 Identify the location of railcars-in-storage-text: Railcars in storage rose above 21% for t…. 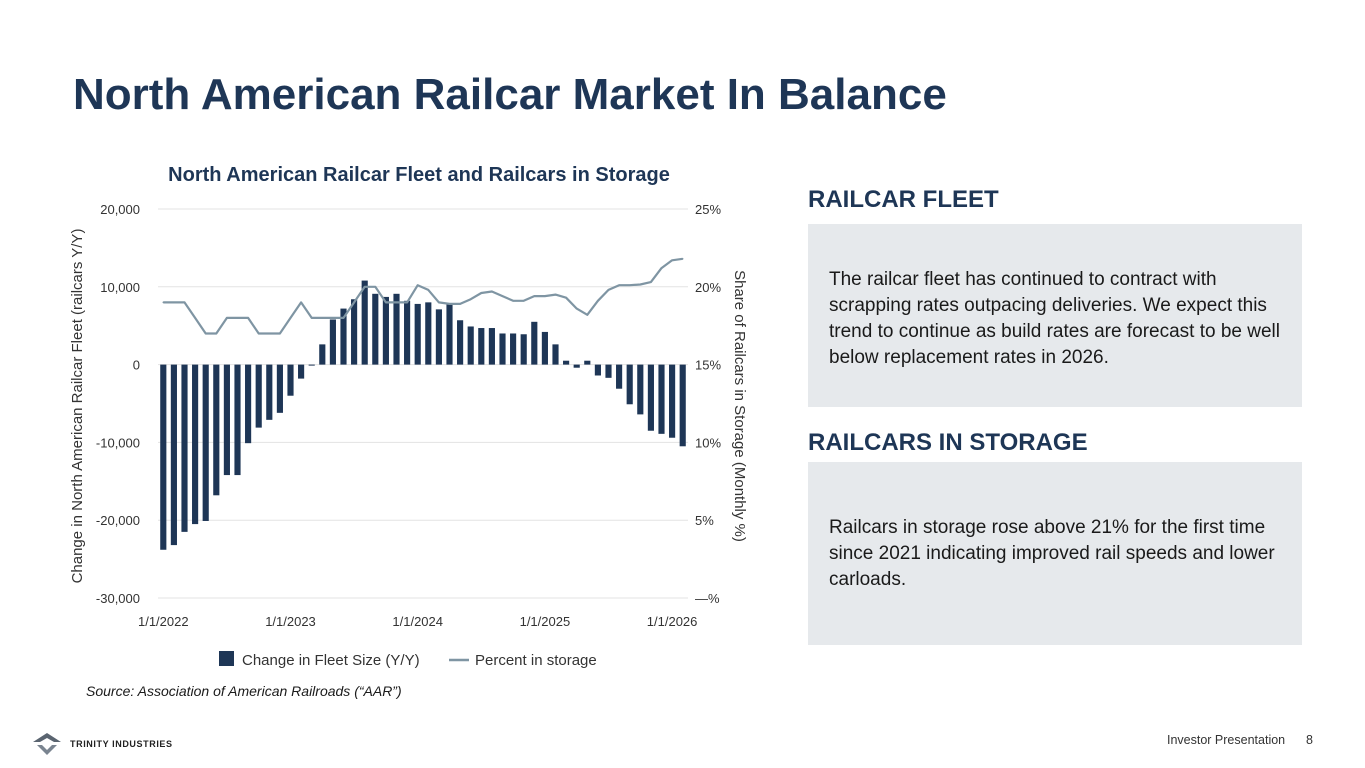
(1052, 553).